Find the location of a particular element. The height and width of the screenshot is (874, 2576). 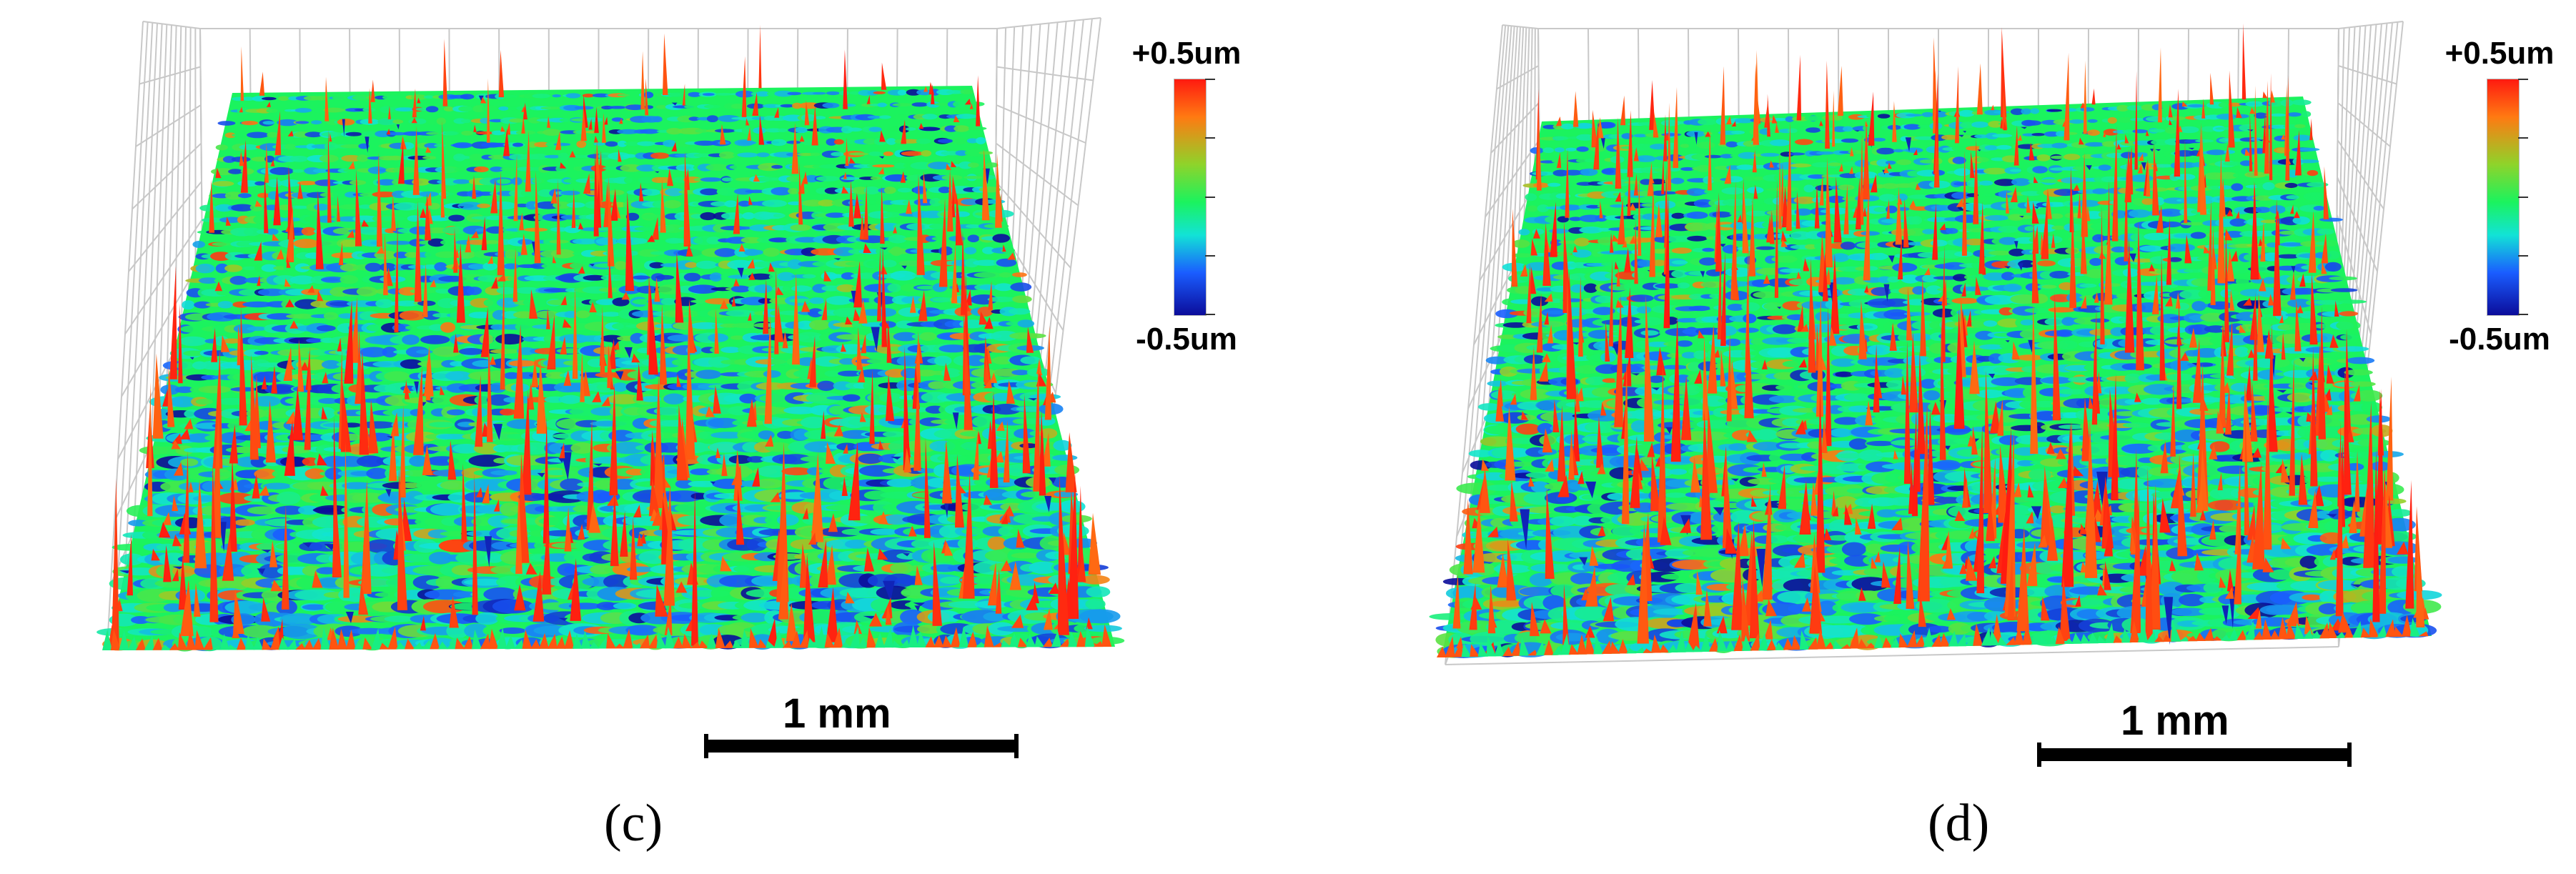

colorbar-c: +0.5um -0.5um is located at coordinates (1187, 200).